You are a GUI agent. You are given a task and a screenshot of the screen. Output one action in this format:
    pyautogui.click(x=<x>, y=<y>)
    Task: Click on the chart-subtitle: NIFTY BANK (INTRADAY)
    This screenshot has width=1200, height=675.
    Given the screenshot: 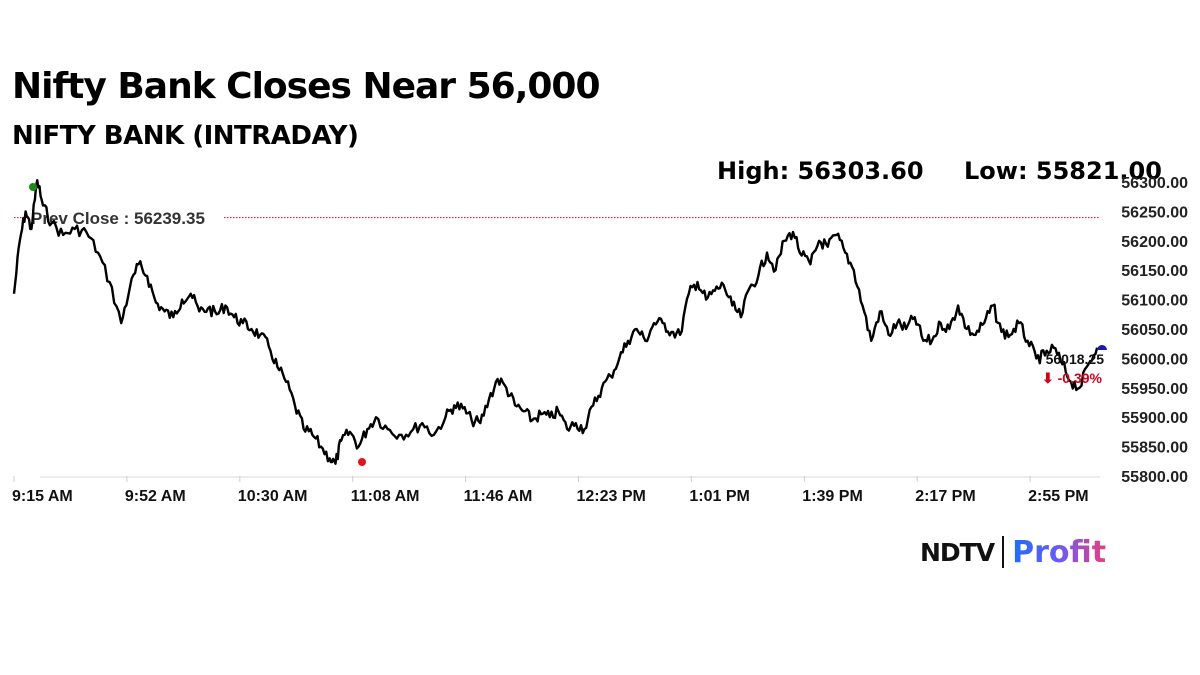 What is the action you would take?
    pyautogui.click(x=185, y=136)
    